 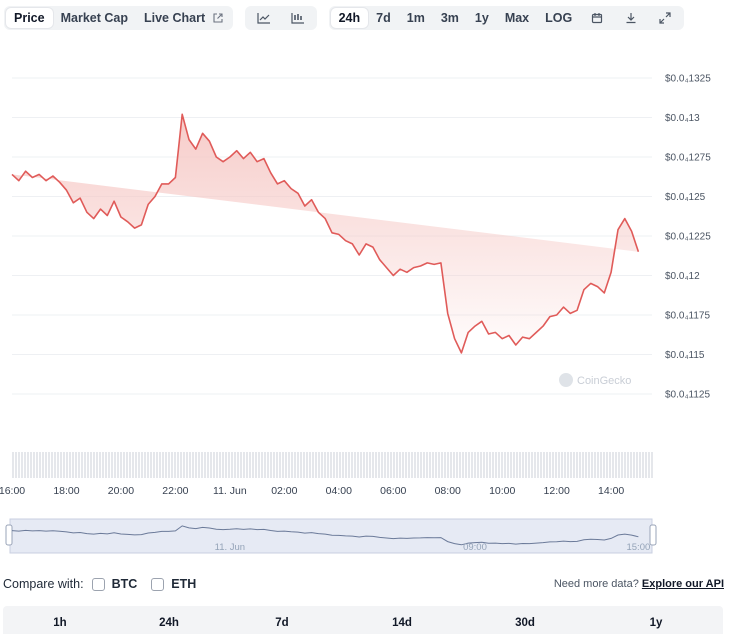 What do you see at coordinates (596, 584) in the screenshot?
I see `need-more-data-text: Need more data?` at bounding box center [596, 584].